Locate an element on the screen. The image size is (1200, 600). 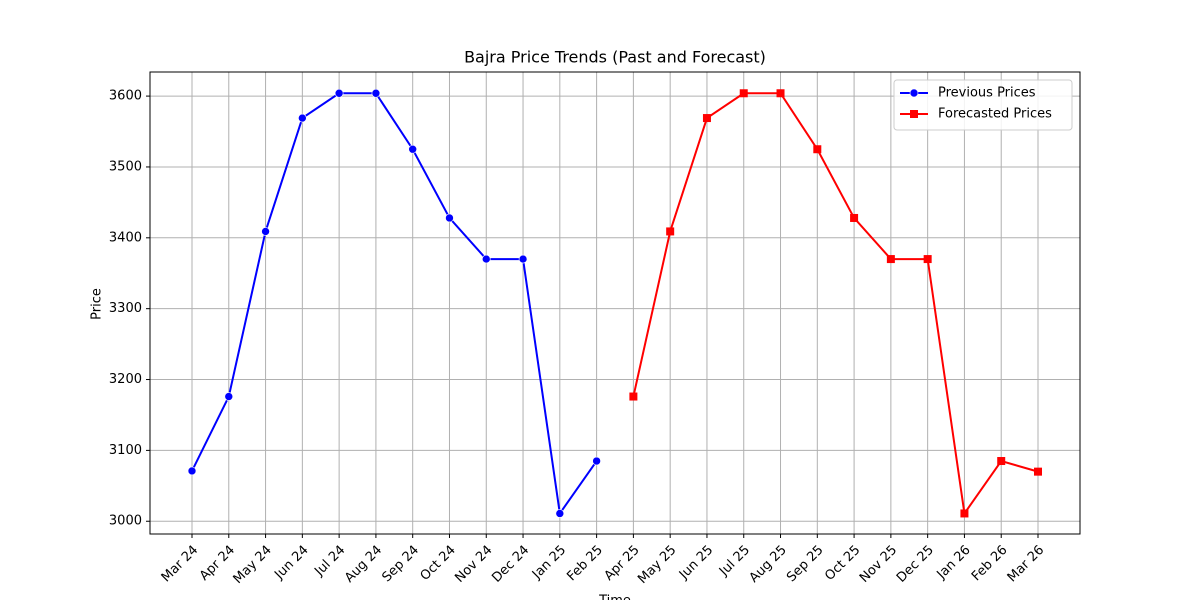
y-tick-label: 3200 is located at coordinates (125, 379).